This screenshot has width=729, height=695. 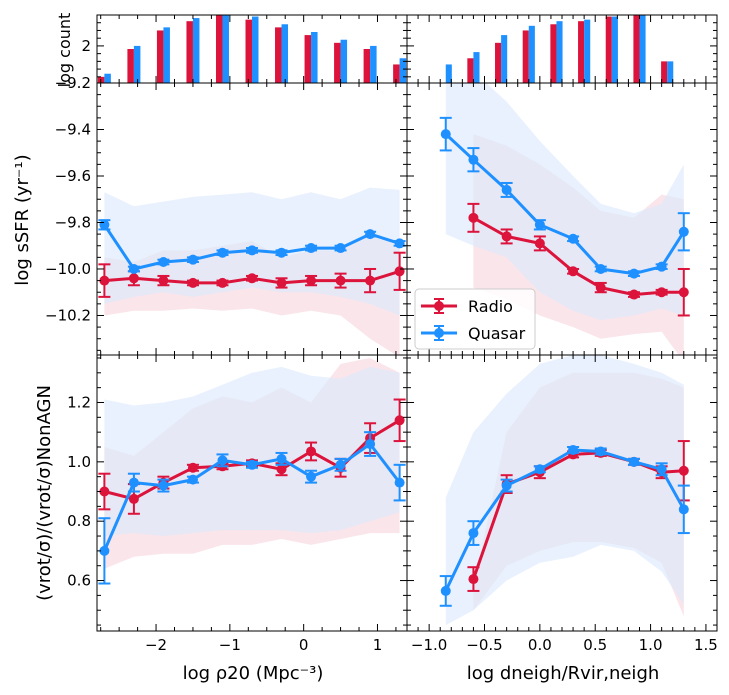 What do you see at coordinates (497, 333) in the screenshot?
I see `legend-quasar-label: Quasar` at bounding box center [497, 333].